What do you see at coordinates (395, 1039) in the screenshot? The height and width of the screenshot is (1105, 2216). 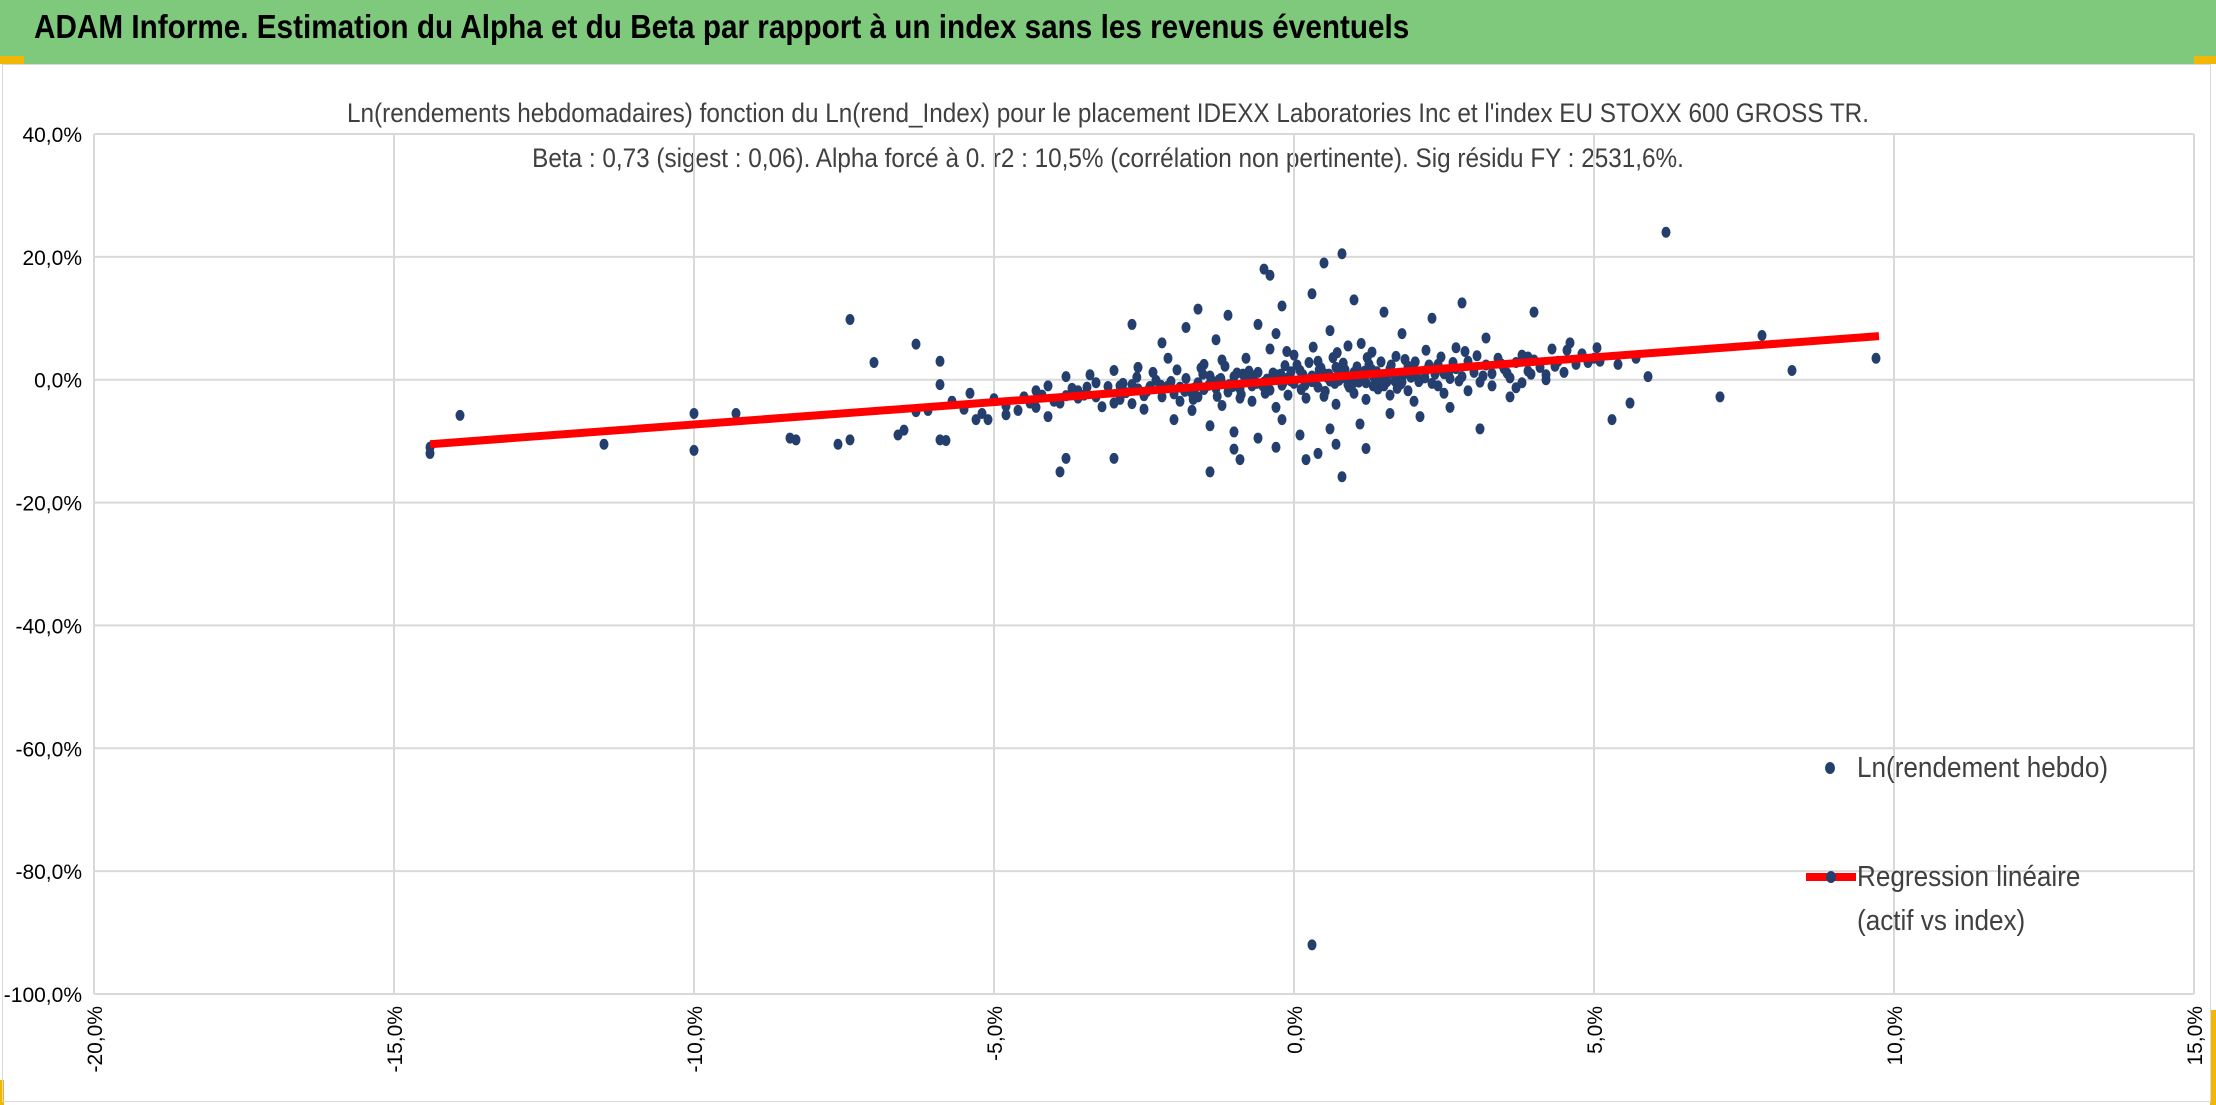 I see `x-tick-label: -15,0%` at bounding box center [395, 1039].